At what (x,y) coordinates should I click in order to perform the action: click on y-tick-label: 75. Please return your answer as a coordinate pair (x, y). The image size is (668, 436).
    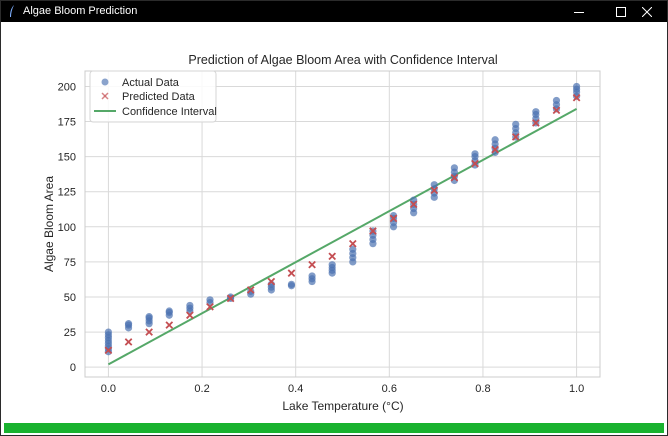
    Looking at the image, I should click on (70, 263).